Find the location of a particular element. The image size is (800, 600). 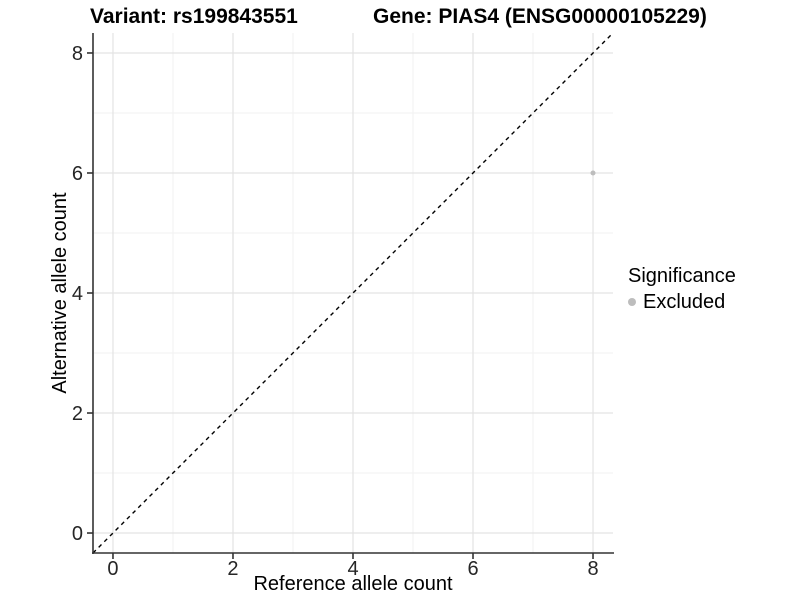

legend-item-excluded: Excluded is located at coordinates (682, 302).